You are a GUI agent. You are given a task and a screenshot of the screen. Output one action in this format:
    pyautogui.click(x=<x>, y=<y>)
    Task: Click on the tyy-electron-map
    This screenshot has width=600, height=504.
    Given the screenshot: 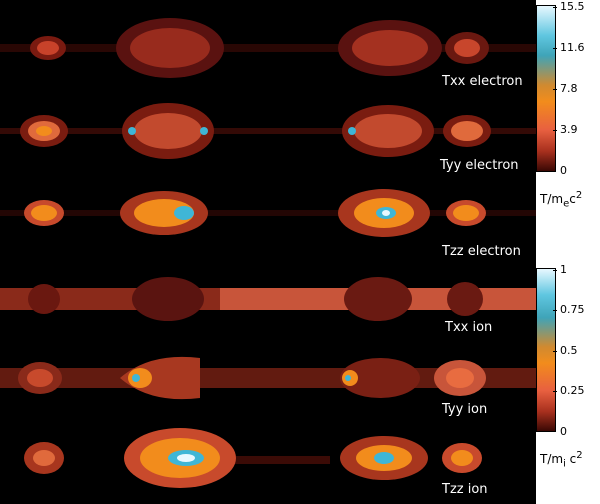 What is the action you would take?
    pyautogui.click(x=268, y=131)
    